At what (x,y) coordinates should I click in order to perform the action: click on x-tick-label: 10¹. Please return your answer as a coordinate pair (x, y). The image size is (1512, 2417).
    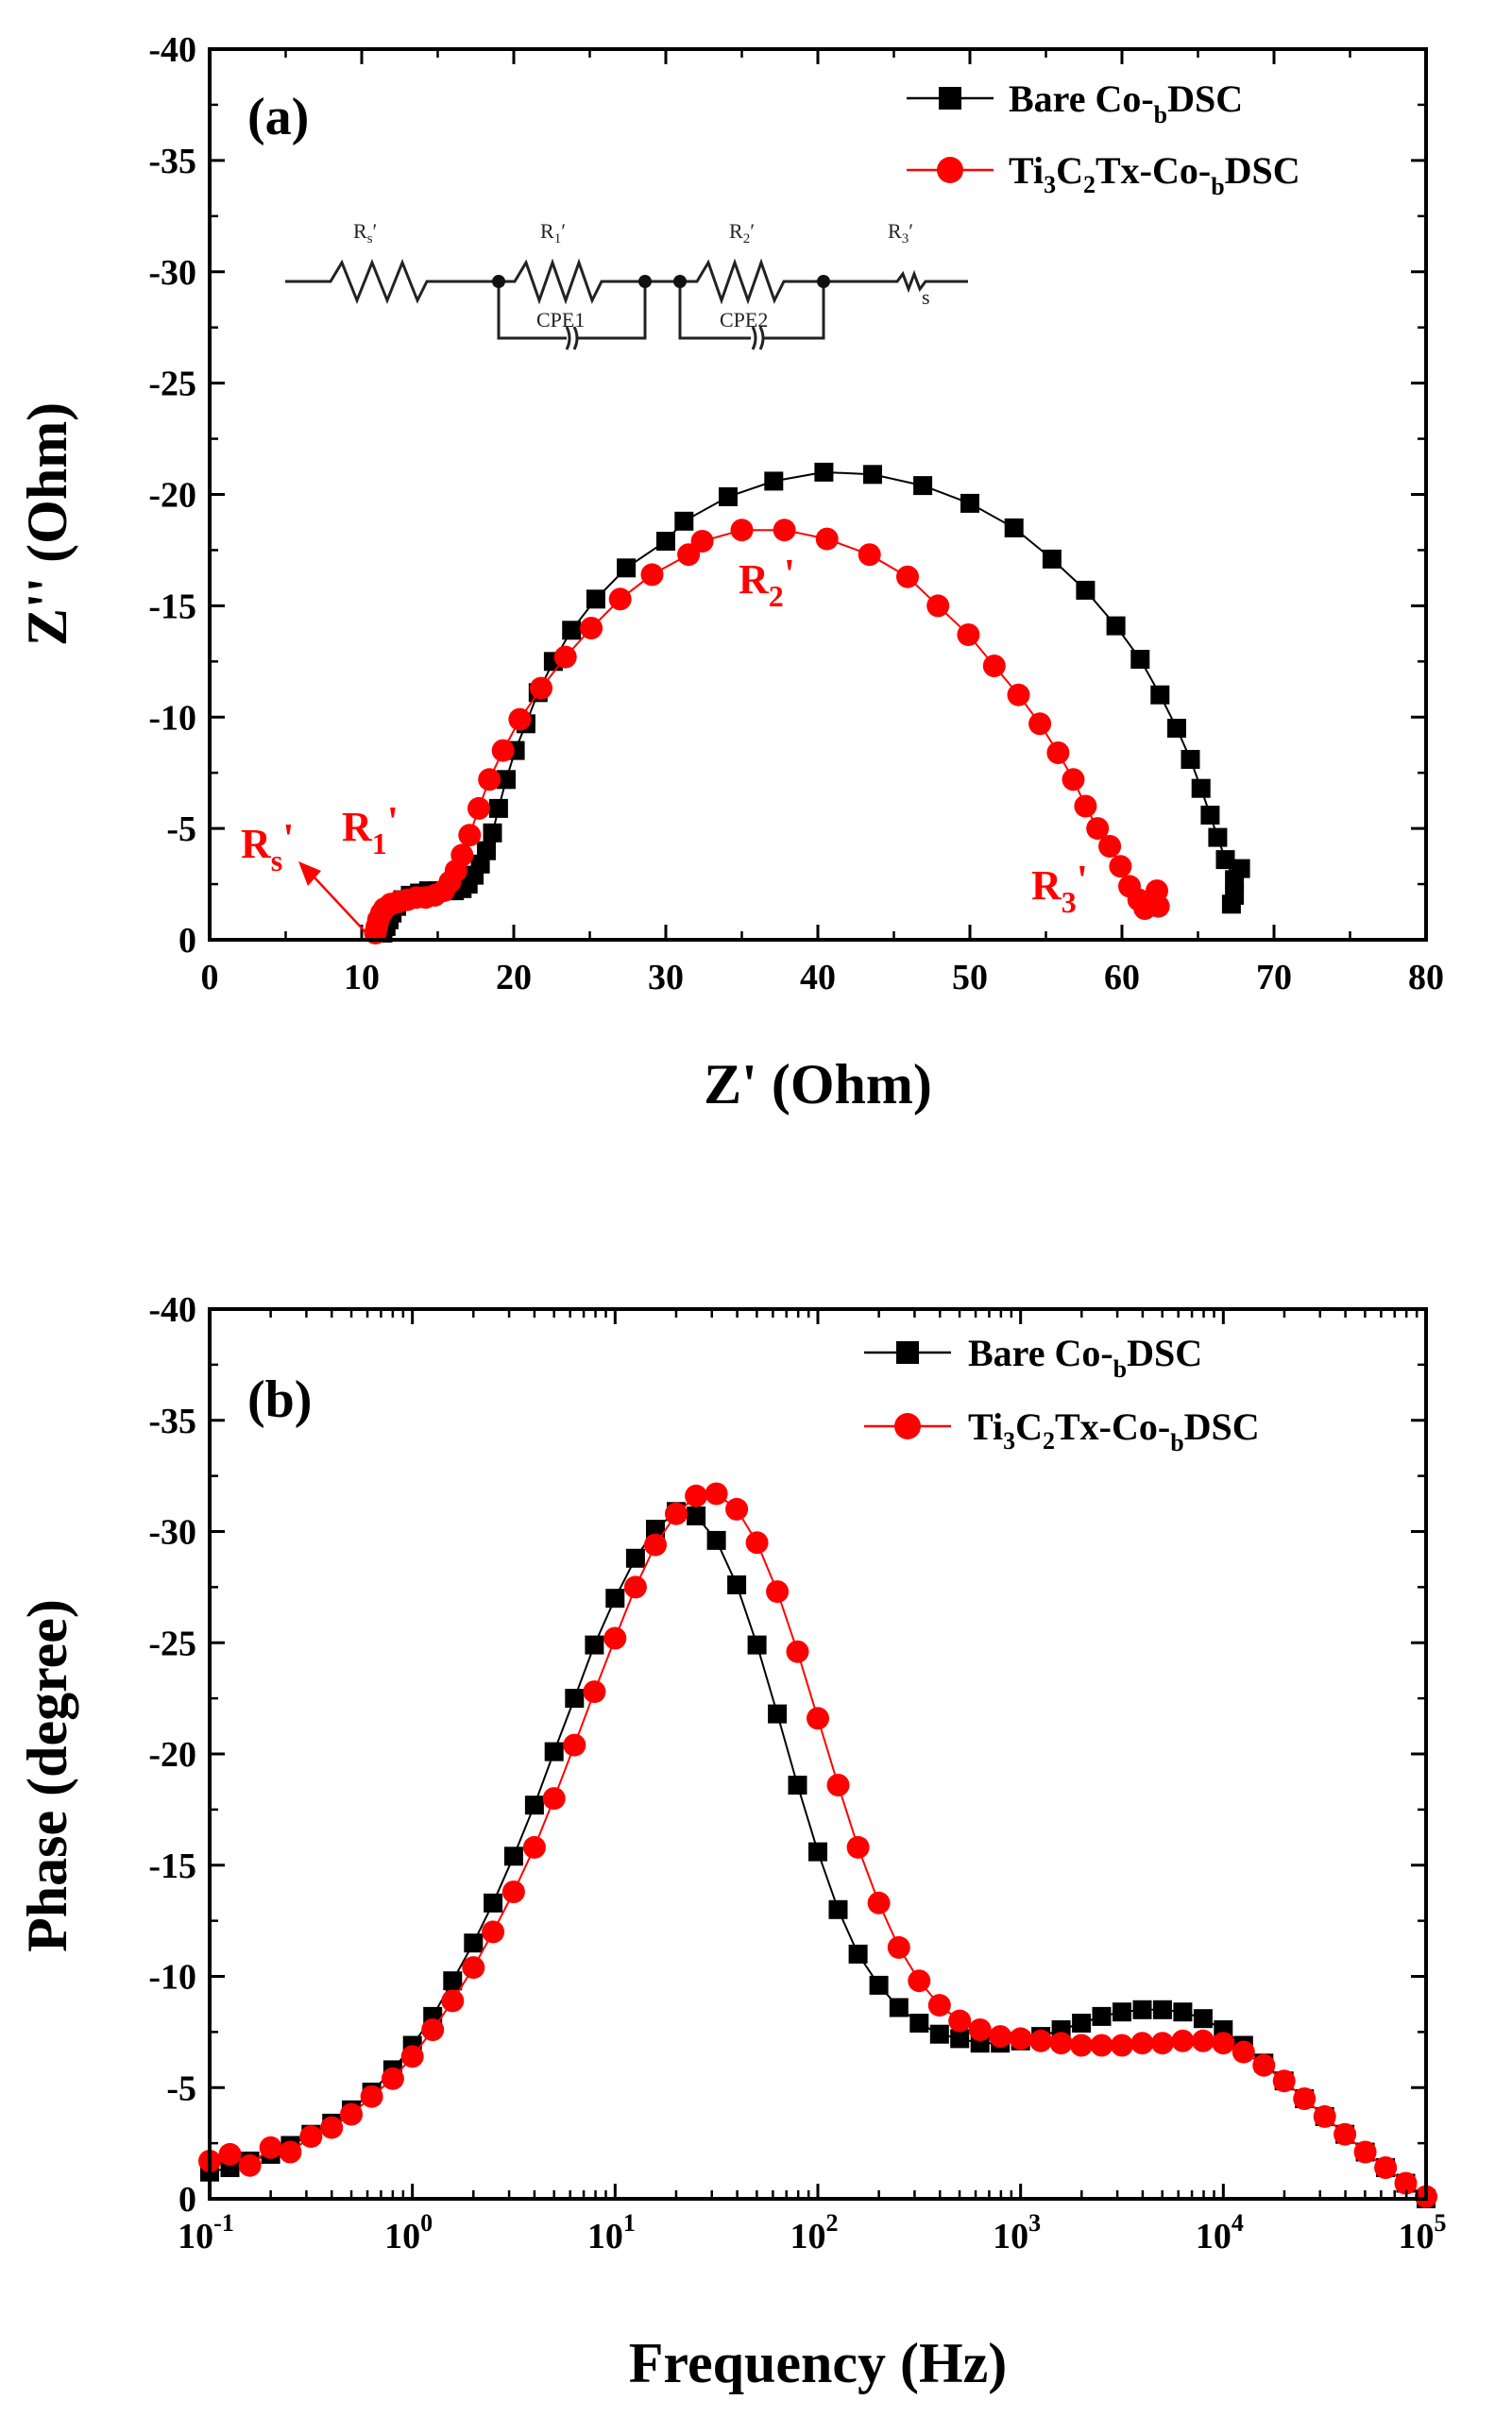
    Looking at the image, I should click on (611, 2233).